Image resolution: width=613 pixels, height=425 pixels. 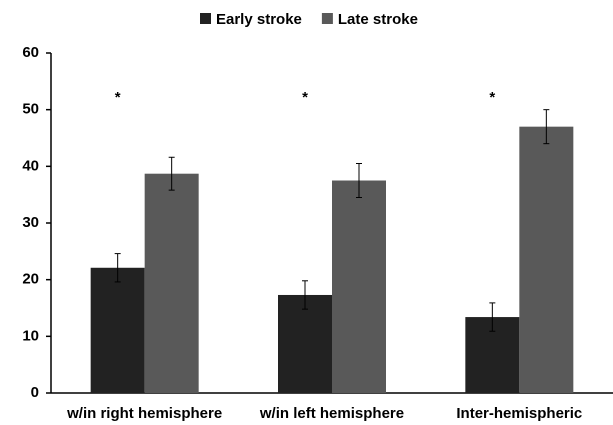 What do you see at coordinates (144, 413) in the screenshot?
I see `x-tick-label: w/in right hemisphere` at bounding box center [144, 413].